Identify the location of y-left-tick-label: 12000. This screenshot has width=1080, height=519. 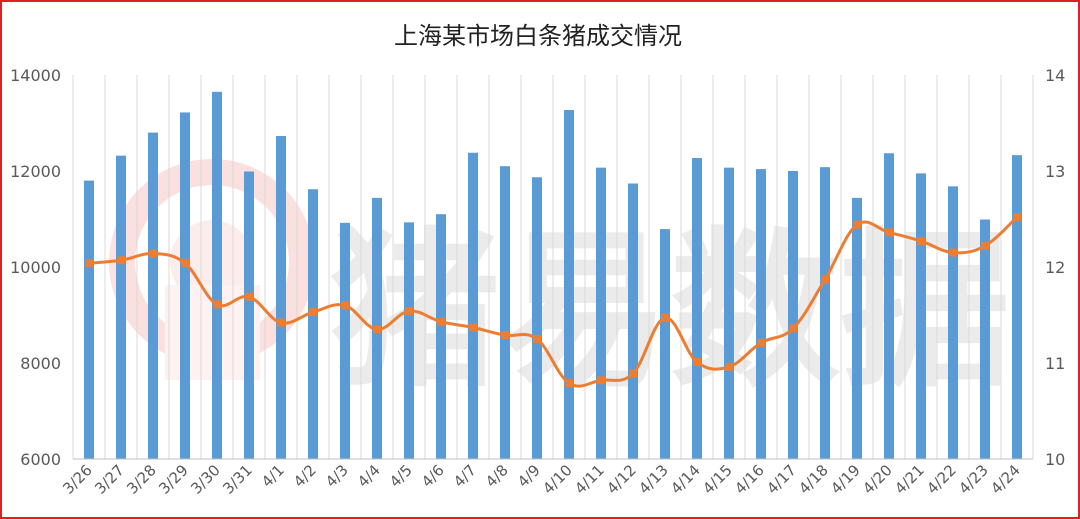
(35, 171).